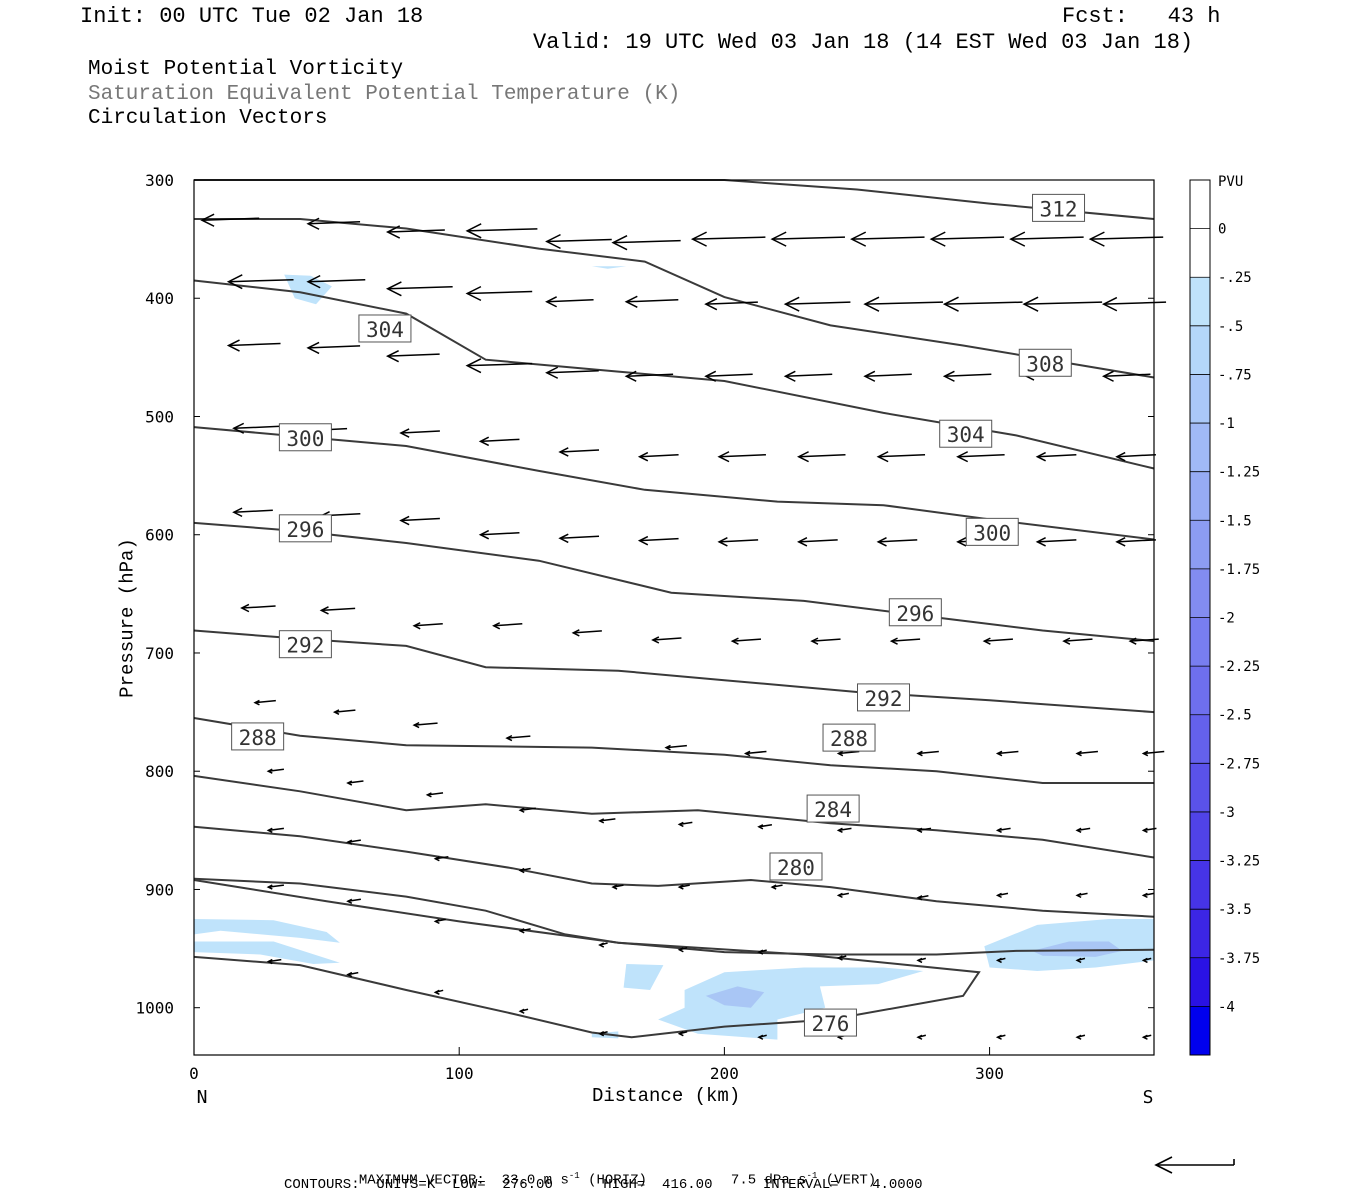 This screenshot has width=1350, height=1200. What do you see at coordinates (159, 653) in the screenshot?
I see `y-tick-label-700: 700` at bounding box center [159, 653].